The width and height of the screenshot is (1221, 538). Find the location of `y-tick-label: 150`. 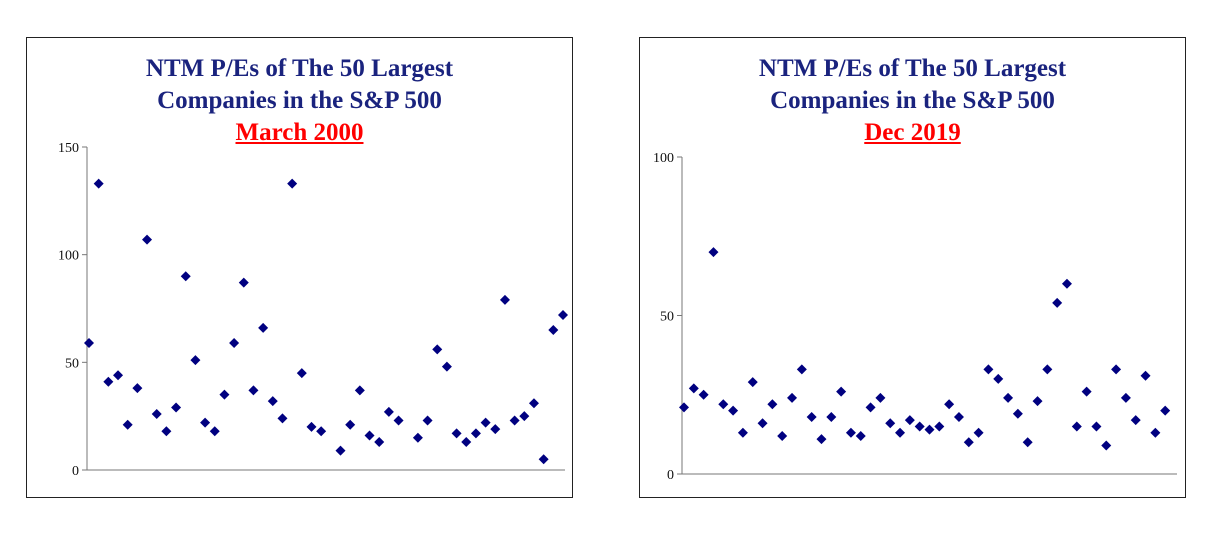

y-tick-label: 150 is located at coordinates (68, 148).